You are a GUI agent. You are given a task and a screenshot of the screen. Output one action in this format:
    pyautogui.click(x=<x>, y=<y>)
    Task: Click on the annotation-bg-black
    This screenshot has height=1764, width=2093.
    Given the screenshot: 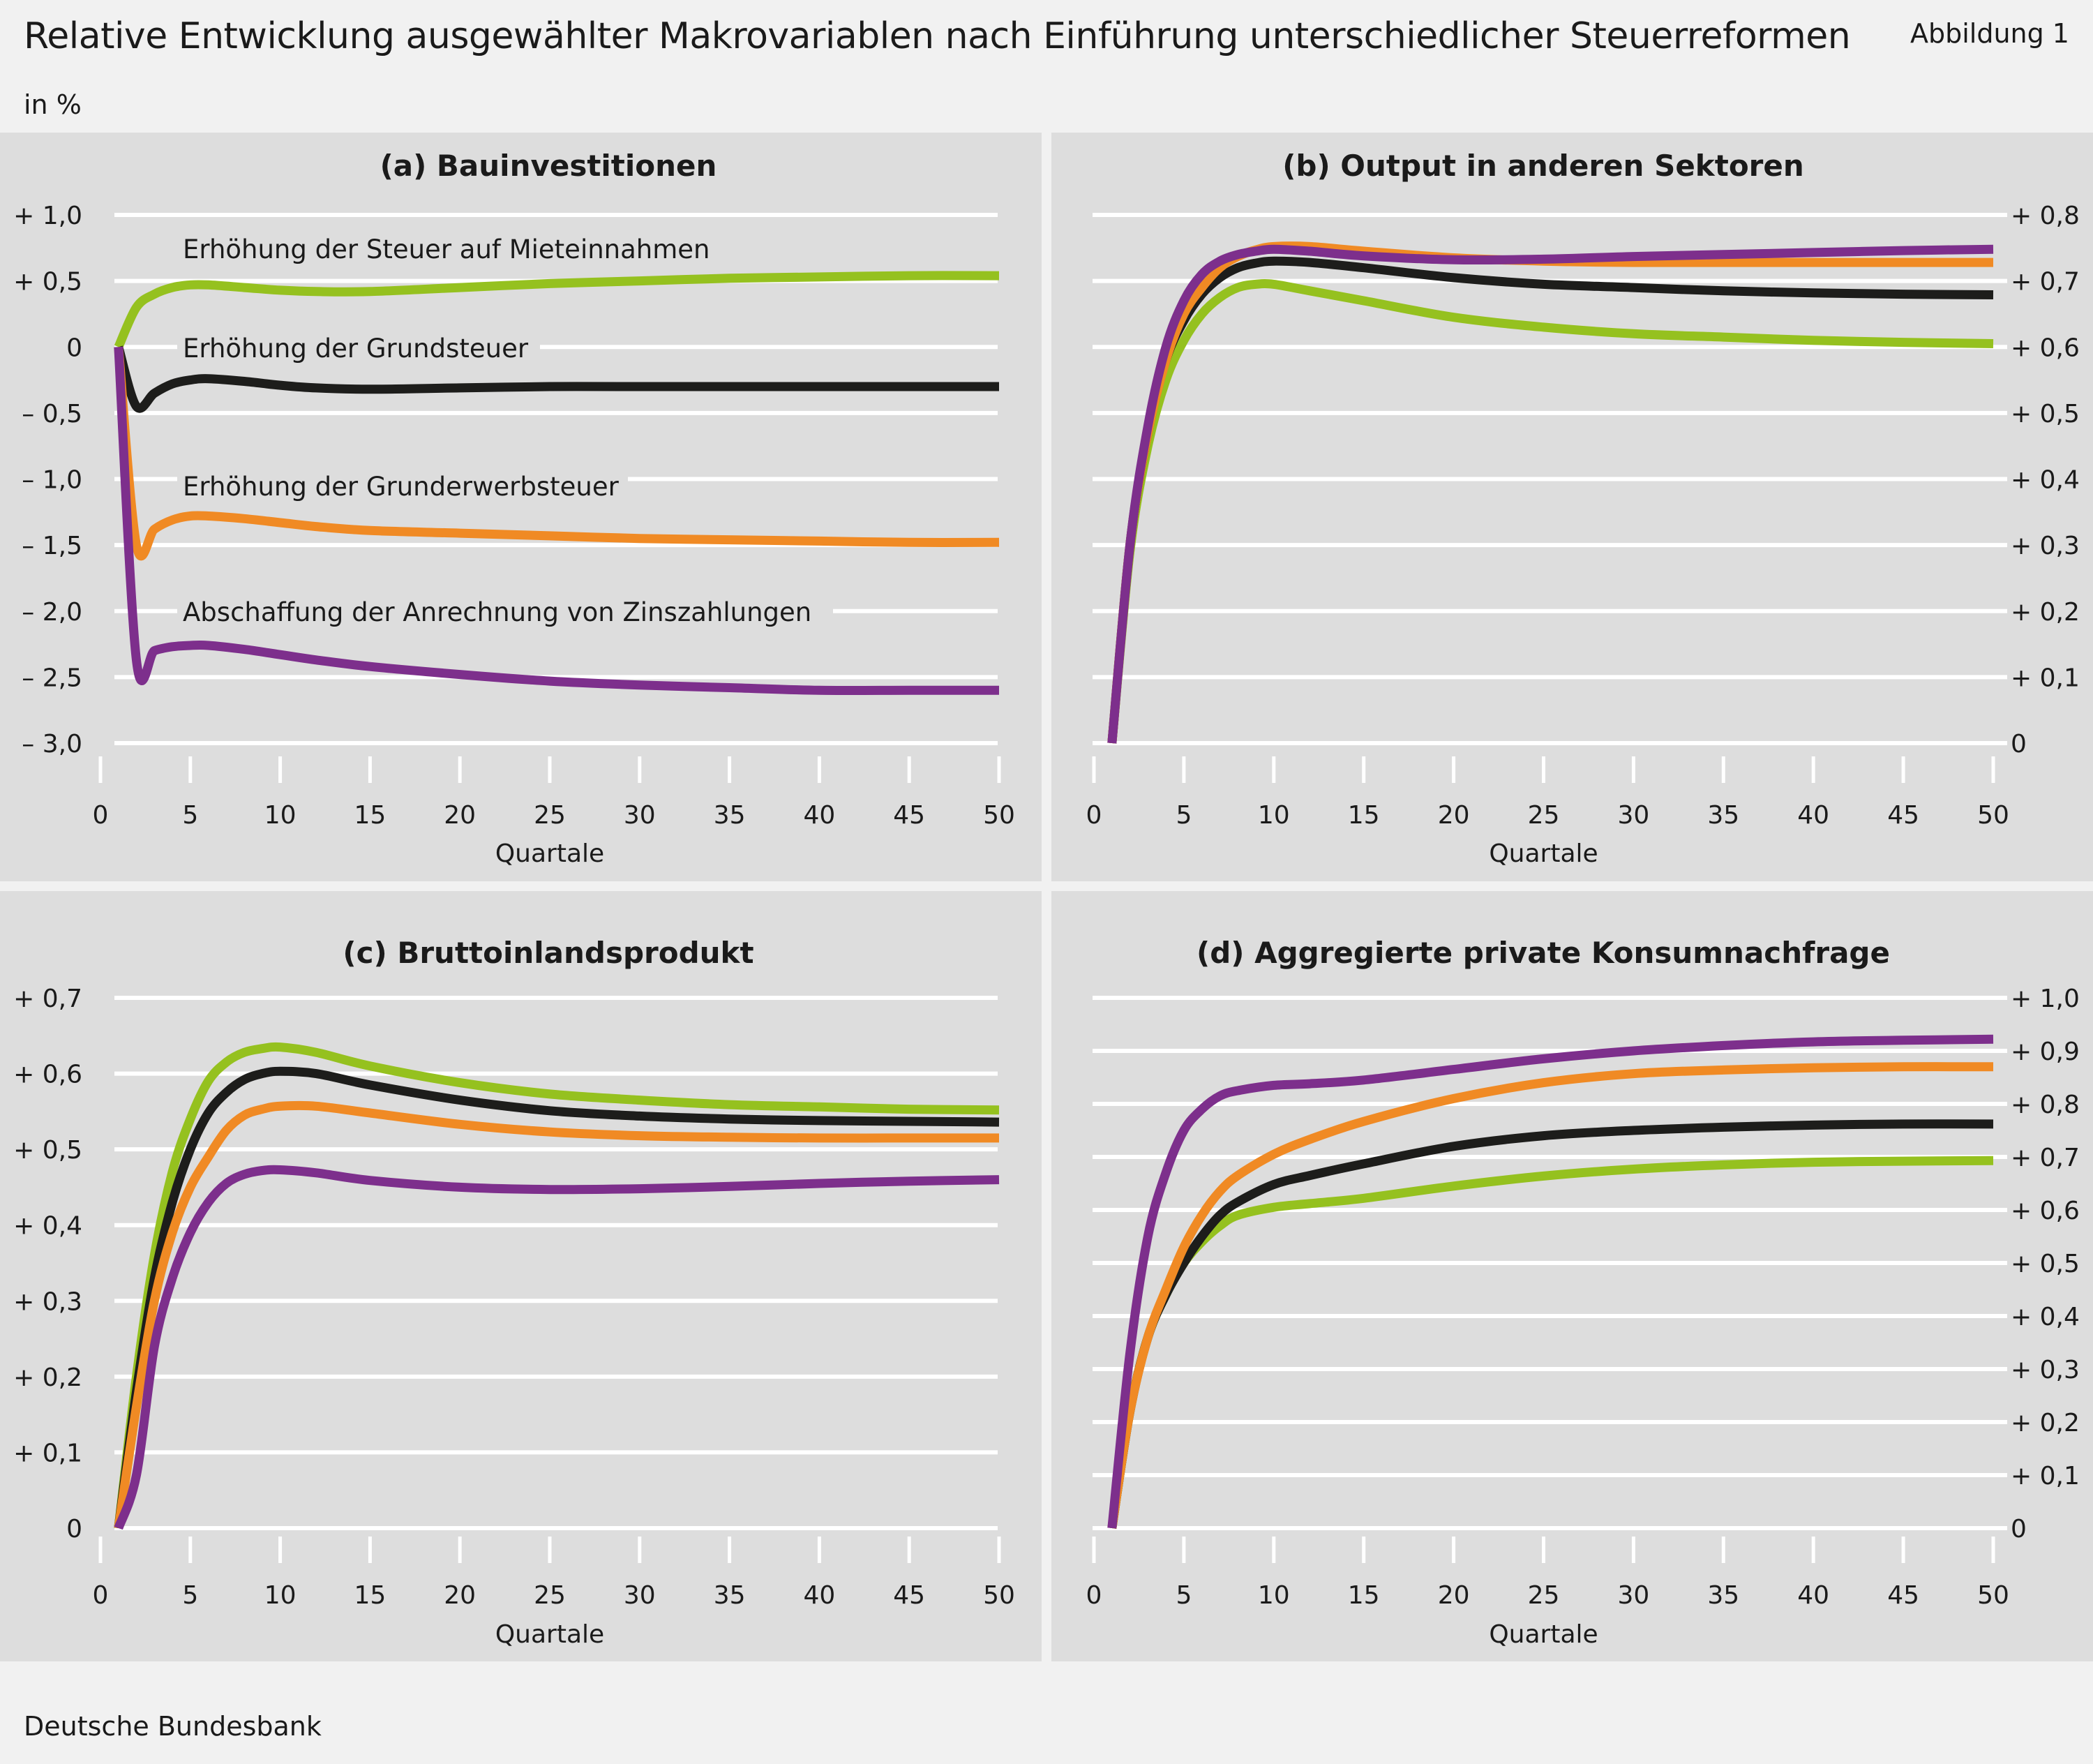 What is the action you would take?
    pyautogui.click(x=359, y=349)
    